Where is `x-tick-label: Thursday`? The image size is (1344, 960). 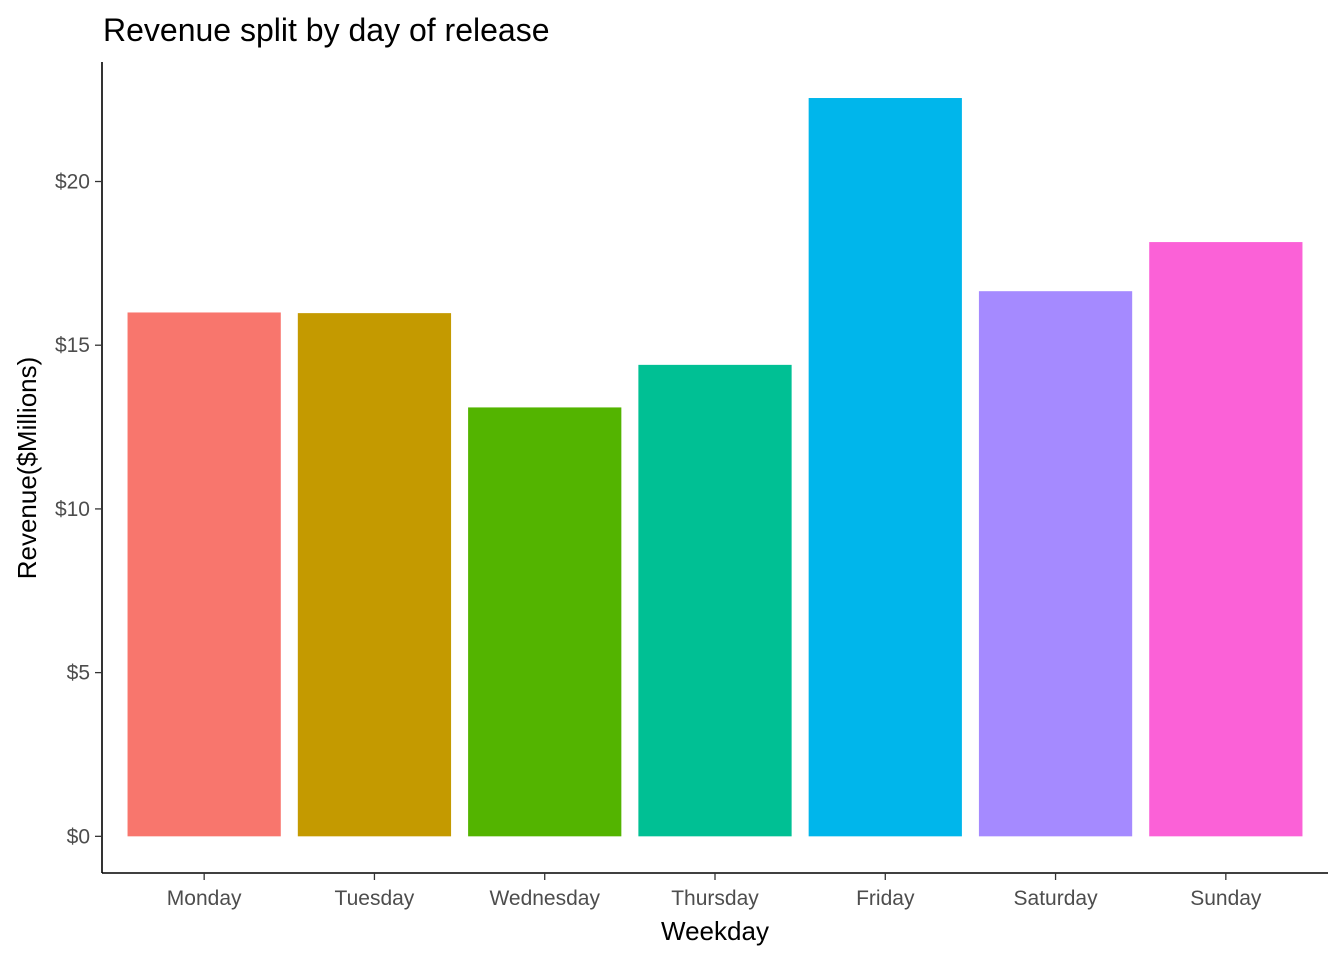
x-tick-label: Thursday is located at coordinates (715, 898).